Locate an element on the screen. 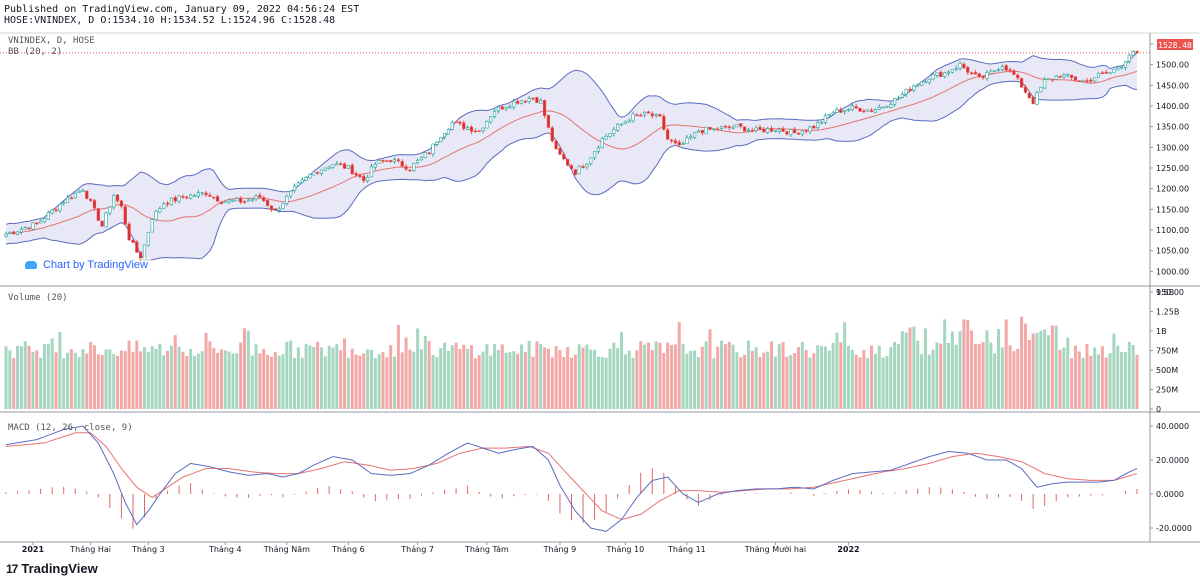  time-axis-tick-label: Tháng Tám is located at coordinates (486, 549).